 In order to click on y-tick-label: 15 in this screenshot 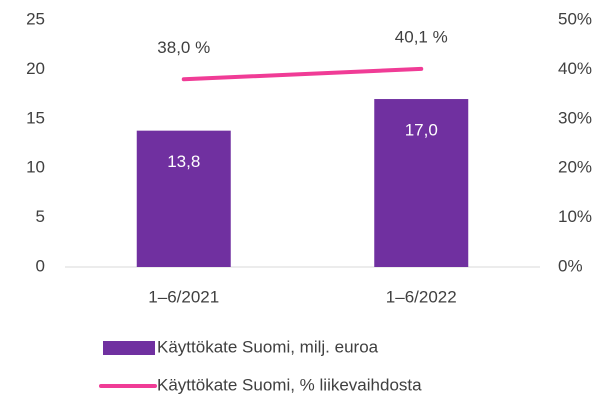, I will do `click(35, 117)`.